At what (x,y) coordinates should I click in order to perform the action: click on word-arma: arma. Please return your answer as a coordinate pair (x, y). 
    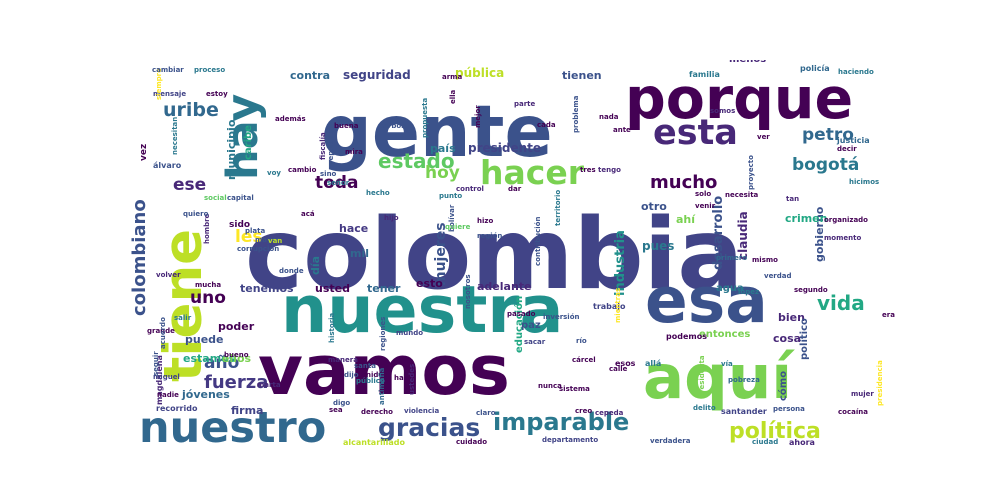
    Looking at the image, I should click on (452, 77).